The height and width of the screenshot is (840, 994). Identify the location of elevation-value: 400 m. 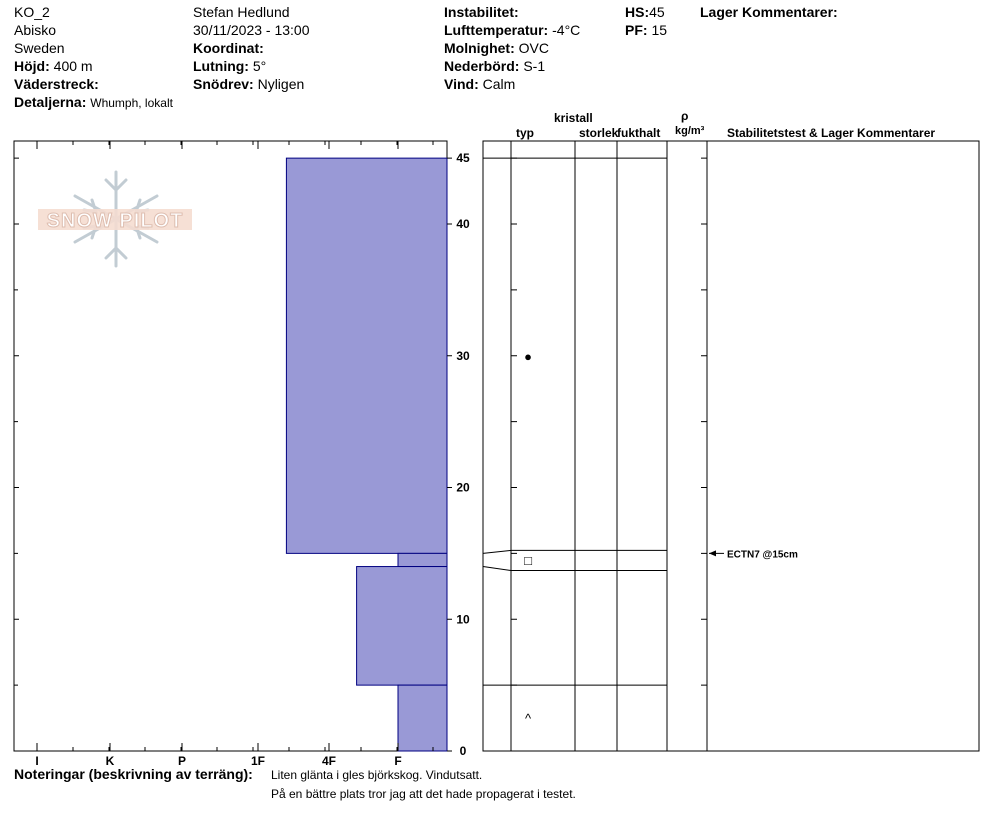
(73, 66).